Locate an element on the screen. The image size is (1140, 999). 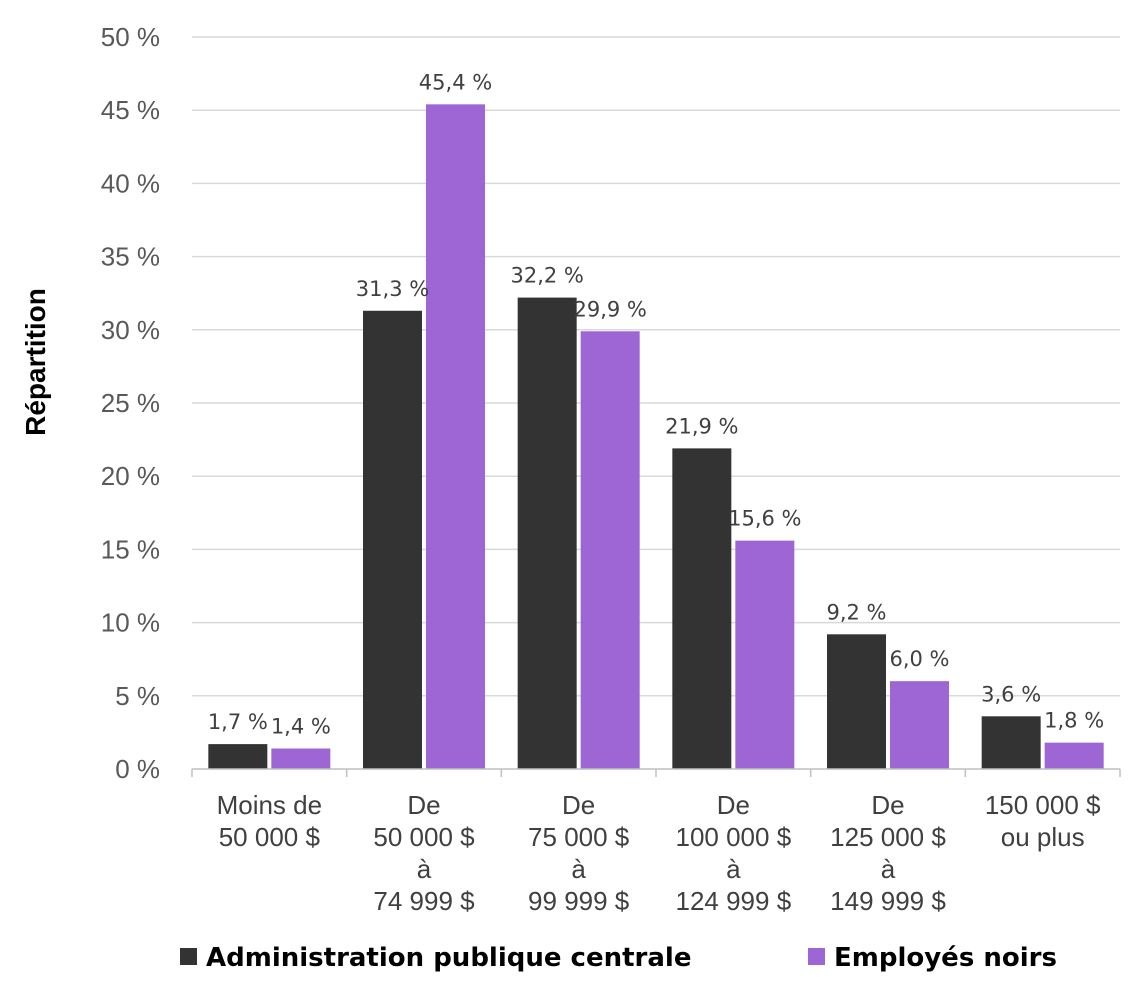
data-label: 15,6 % is located at coordinates (764, 519).